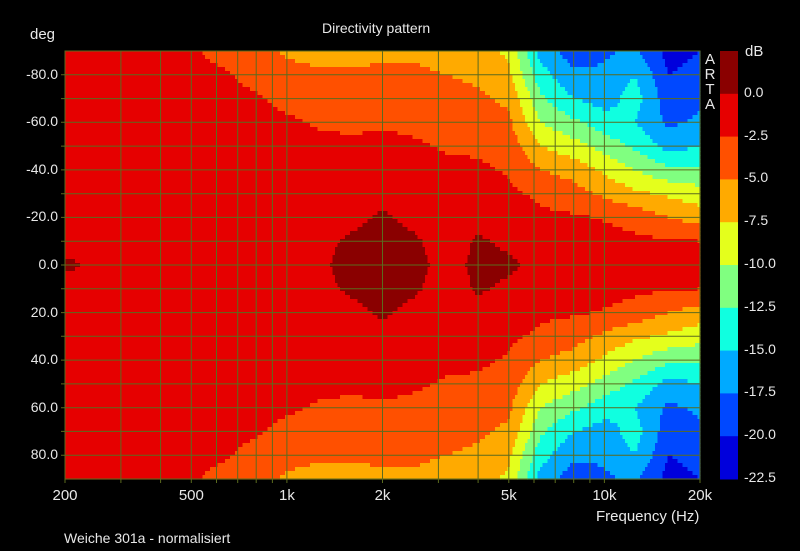  Describe the element at coordinates (760, 348) in the screenshot. I see `colorbar-tick-label: -15.0` at that location.